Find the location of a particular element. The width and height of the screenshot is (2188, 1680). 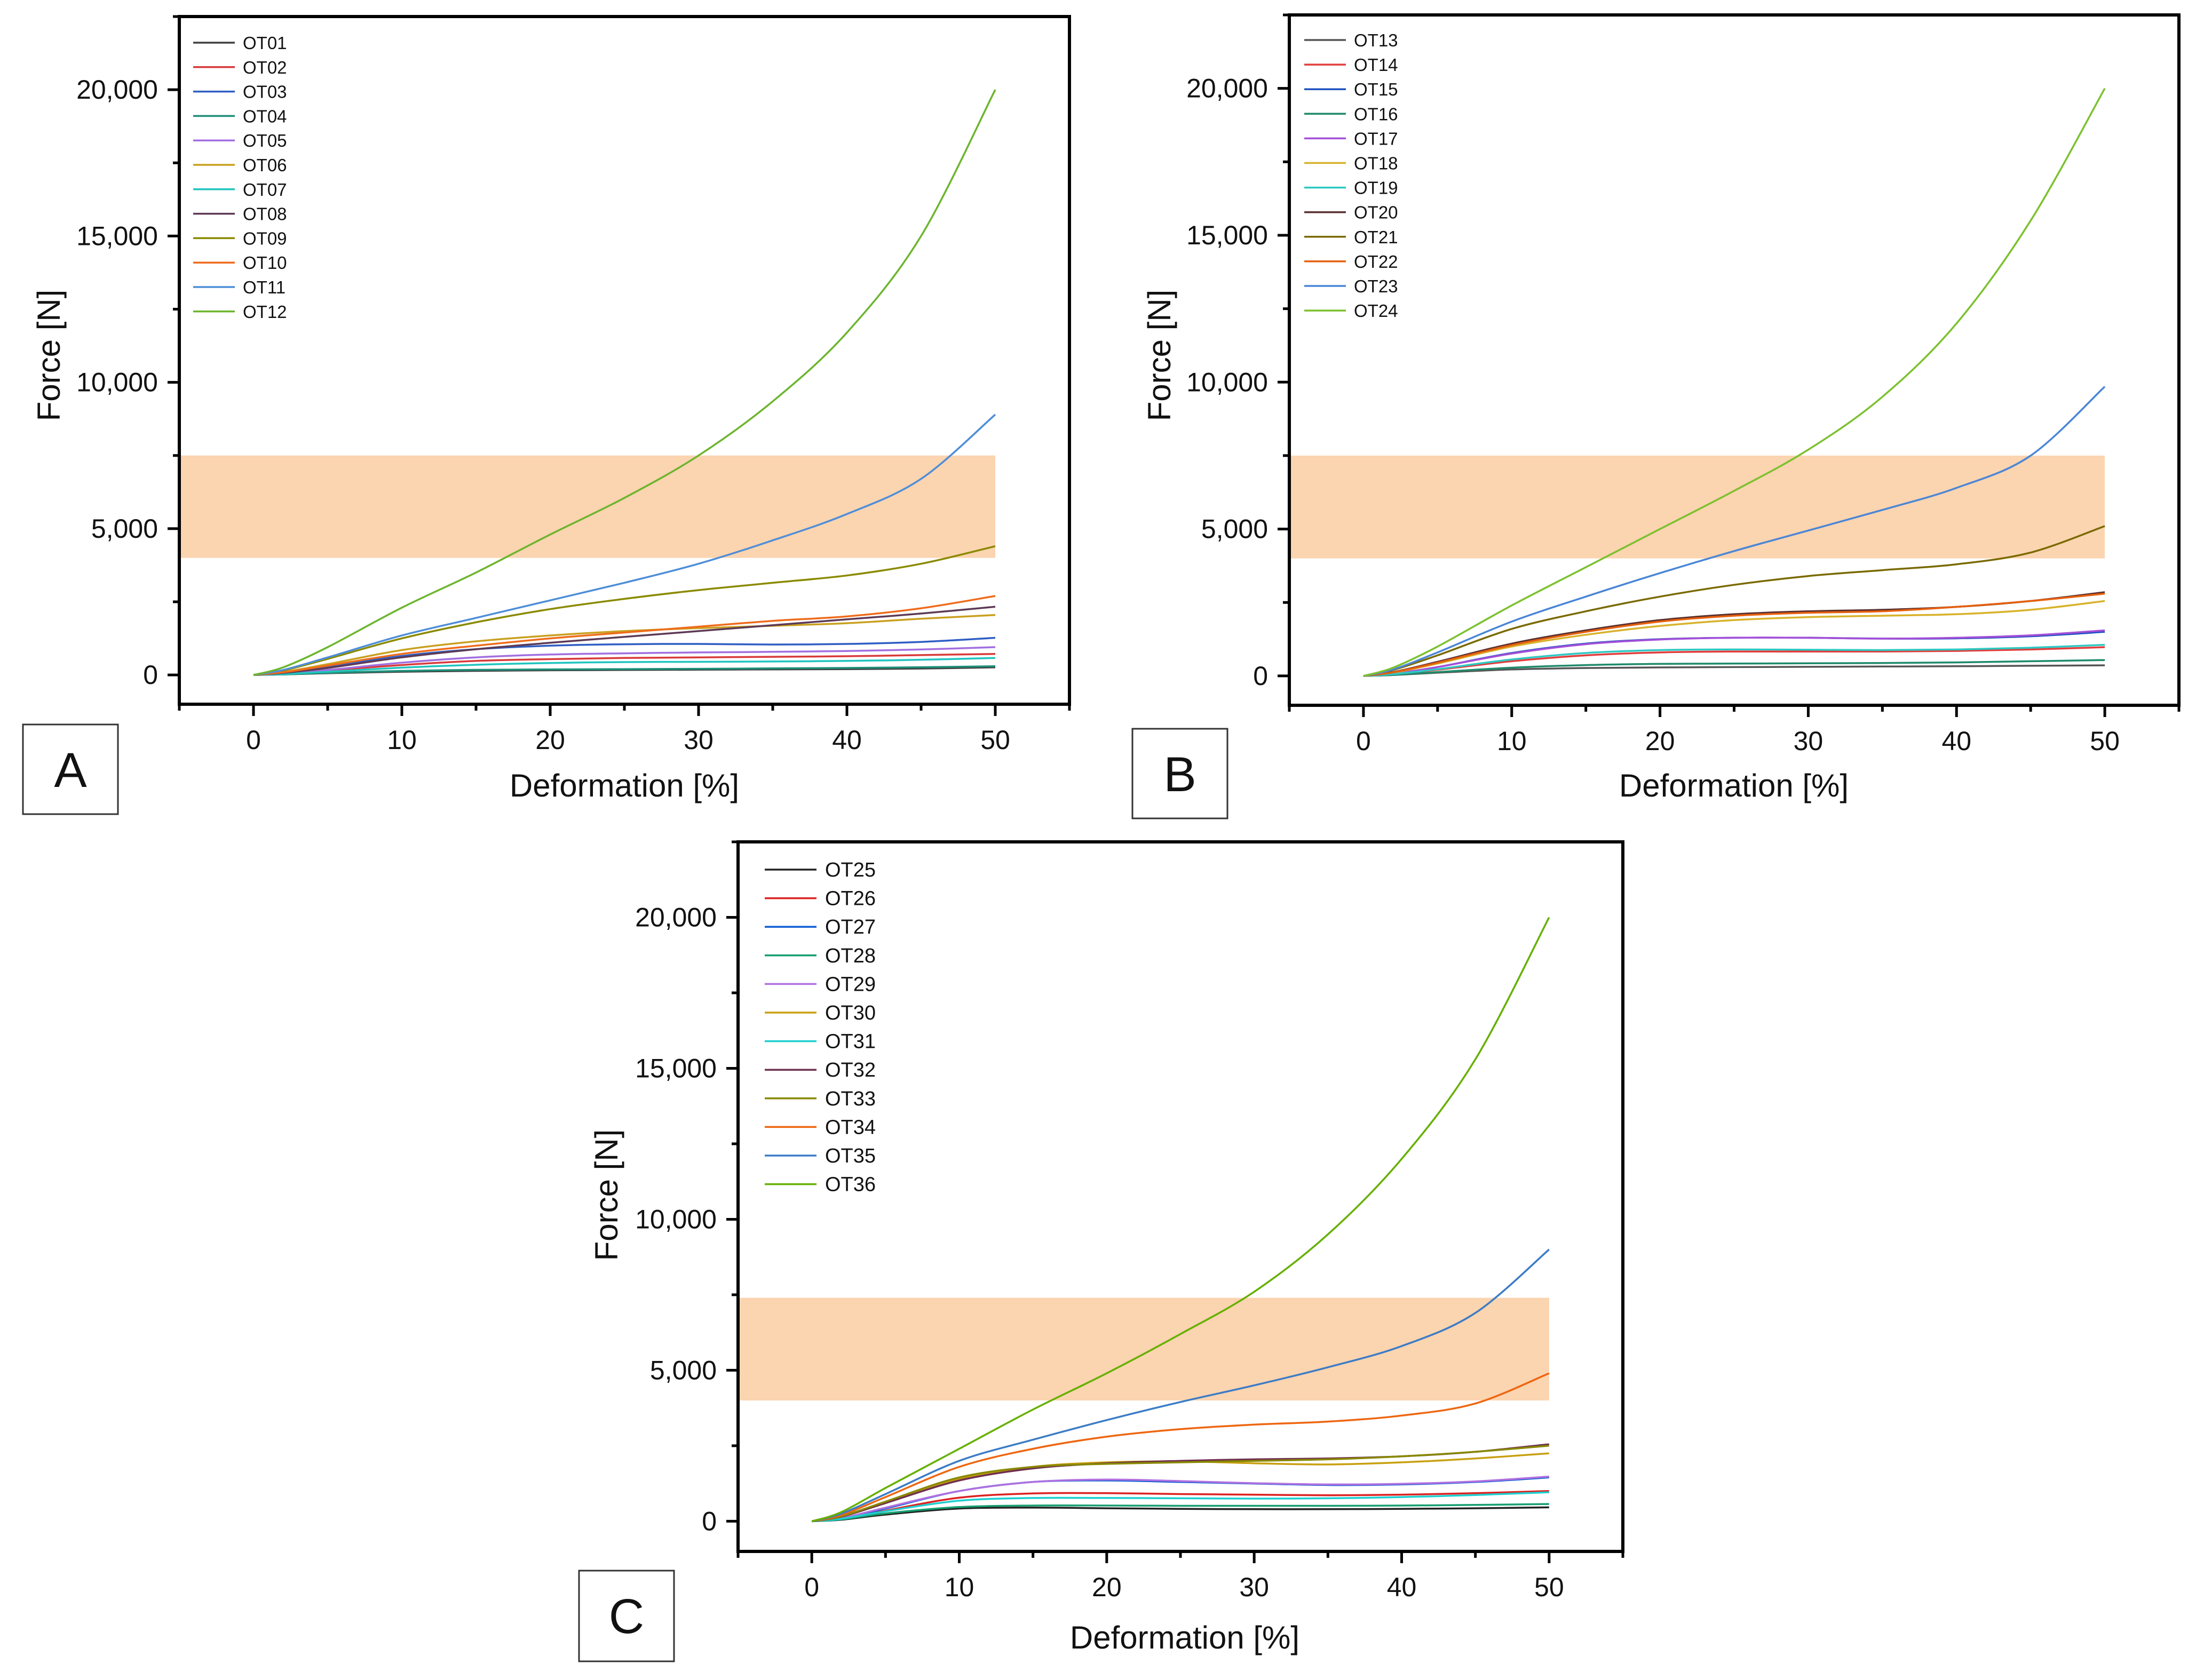

legend-label: OT05 is located at coordinates (265, 140).